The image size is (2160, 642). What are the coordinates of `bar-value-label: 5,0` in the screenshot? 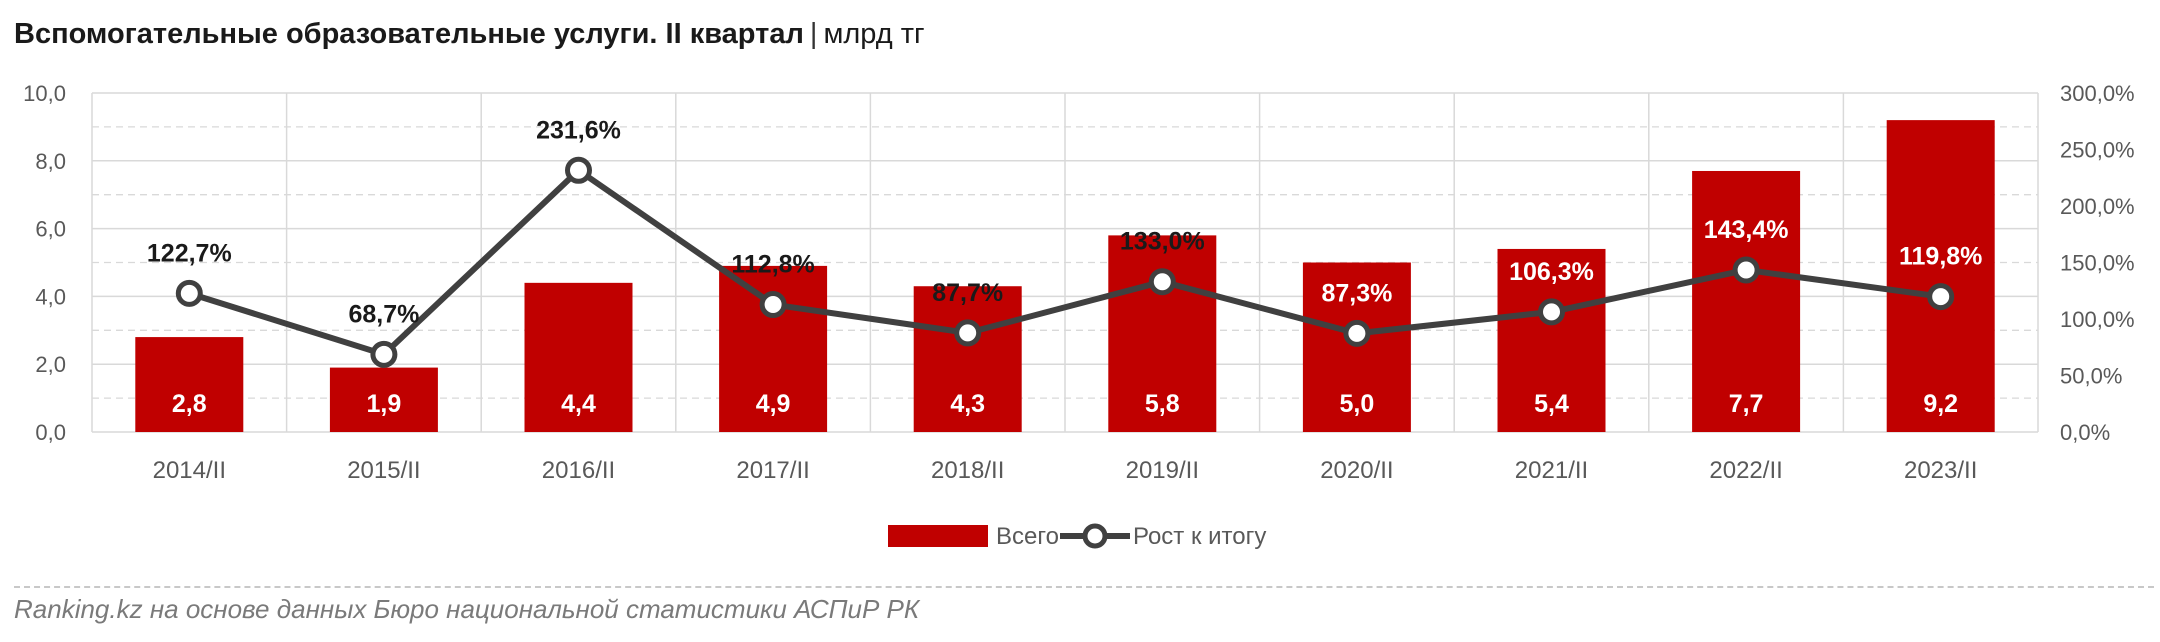 It's located at (1357, 404).